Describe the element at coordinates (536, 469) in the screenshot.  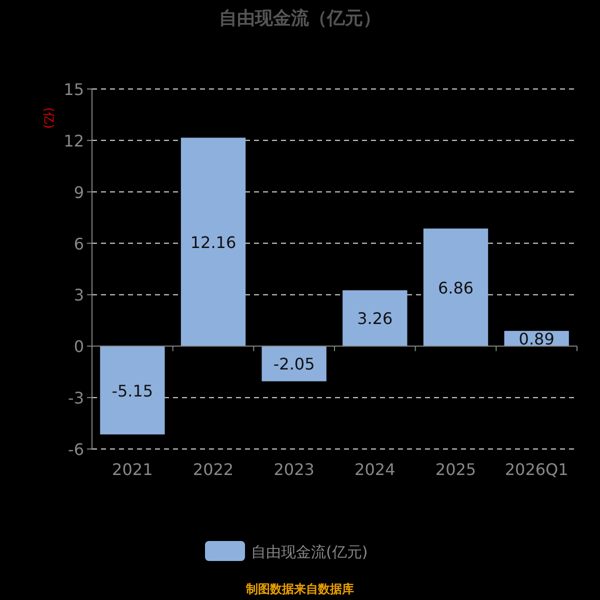
I see `x-tick-label: 2026Q1` at that location.